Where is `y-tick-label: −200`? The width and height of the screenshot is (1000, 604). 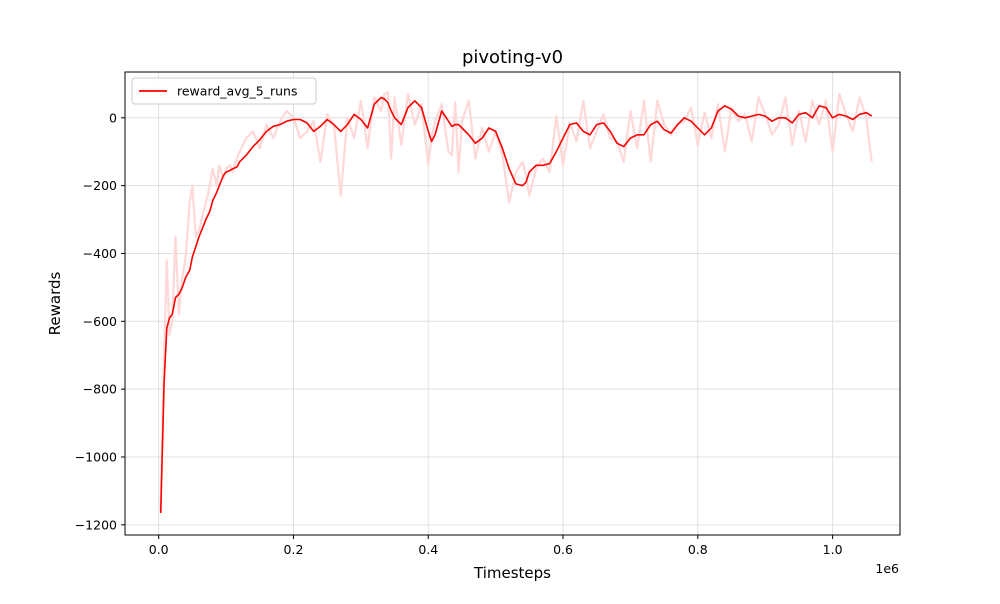 y-tick-label: −200 is located at coordinates (100, 185).